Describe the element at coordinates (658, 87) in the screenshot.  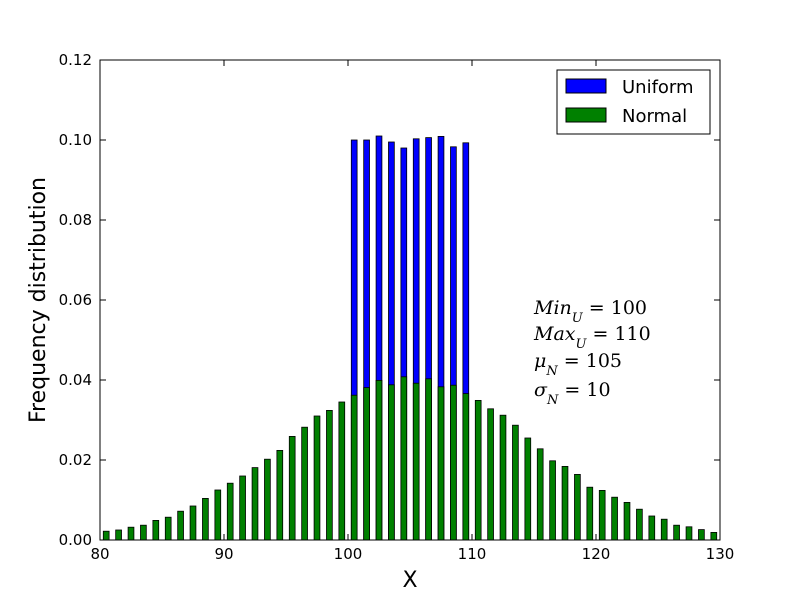
I see `legend-label-uniform: Uniform` at that location.